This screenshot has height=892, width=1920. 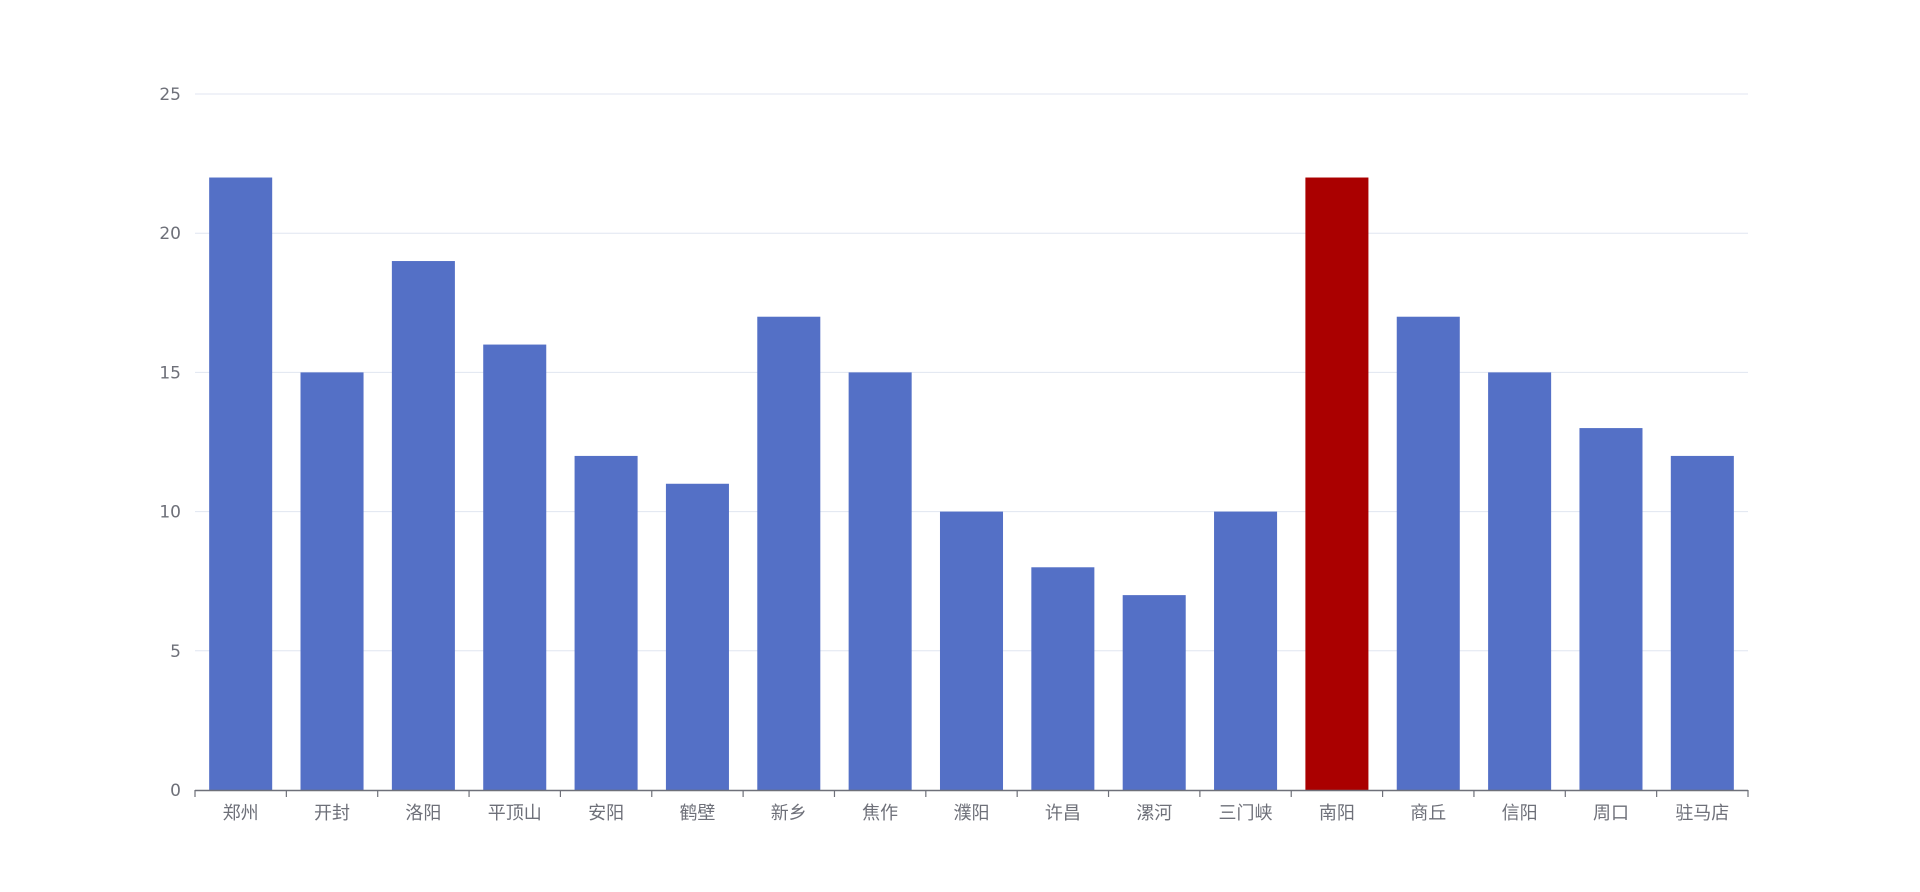 I want to click on bar-濮阳, so click(x=971, y=650).